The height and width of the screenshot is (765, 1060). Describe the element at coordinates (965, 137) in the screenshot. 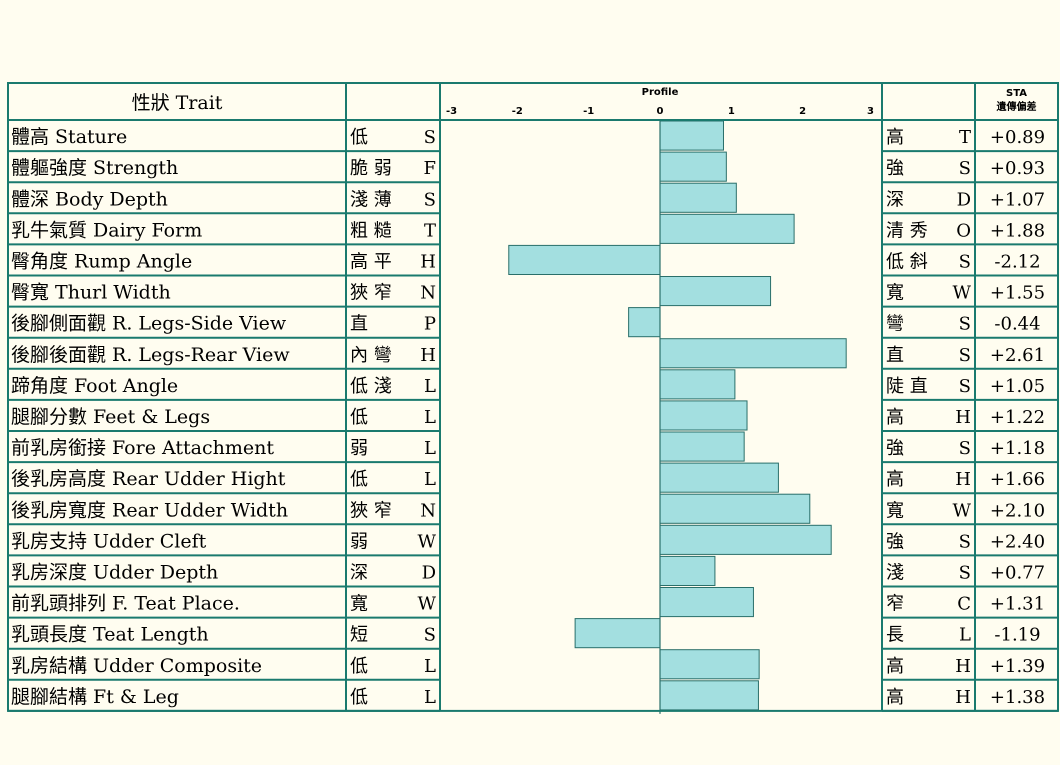

I see `high-code-1: T` at that location.